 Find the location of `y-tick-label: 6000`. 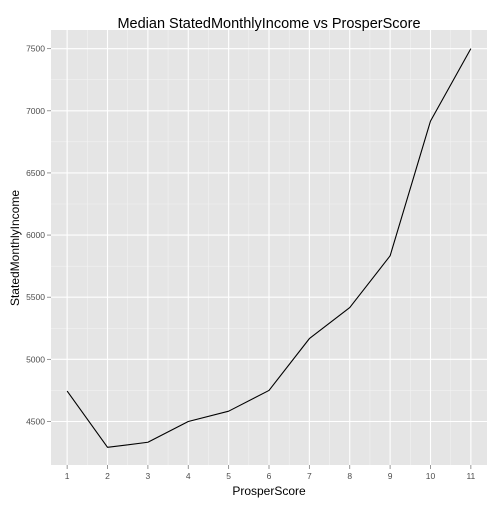

y-tick-label: 6000 is located at coordinates (35, 235).